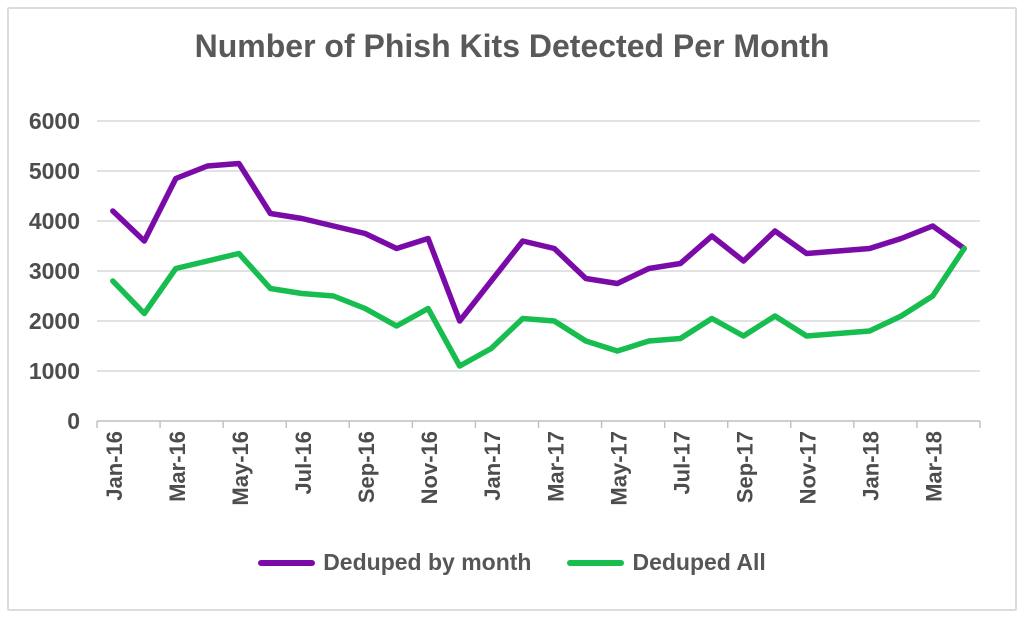  What do you see at coordinates (366, 467) in the screenshot?
I see `x-axis-tick-label: Sep-16` at bounding box center [366, 467].